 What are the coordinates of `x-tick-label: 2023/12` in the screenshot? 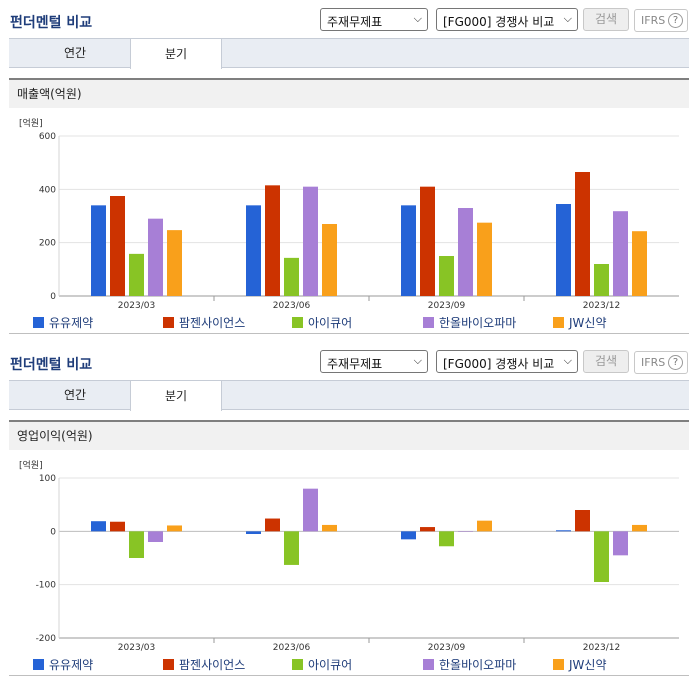 It's located at (601, 305).